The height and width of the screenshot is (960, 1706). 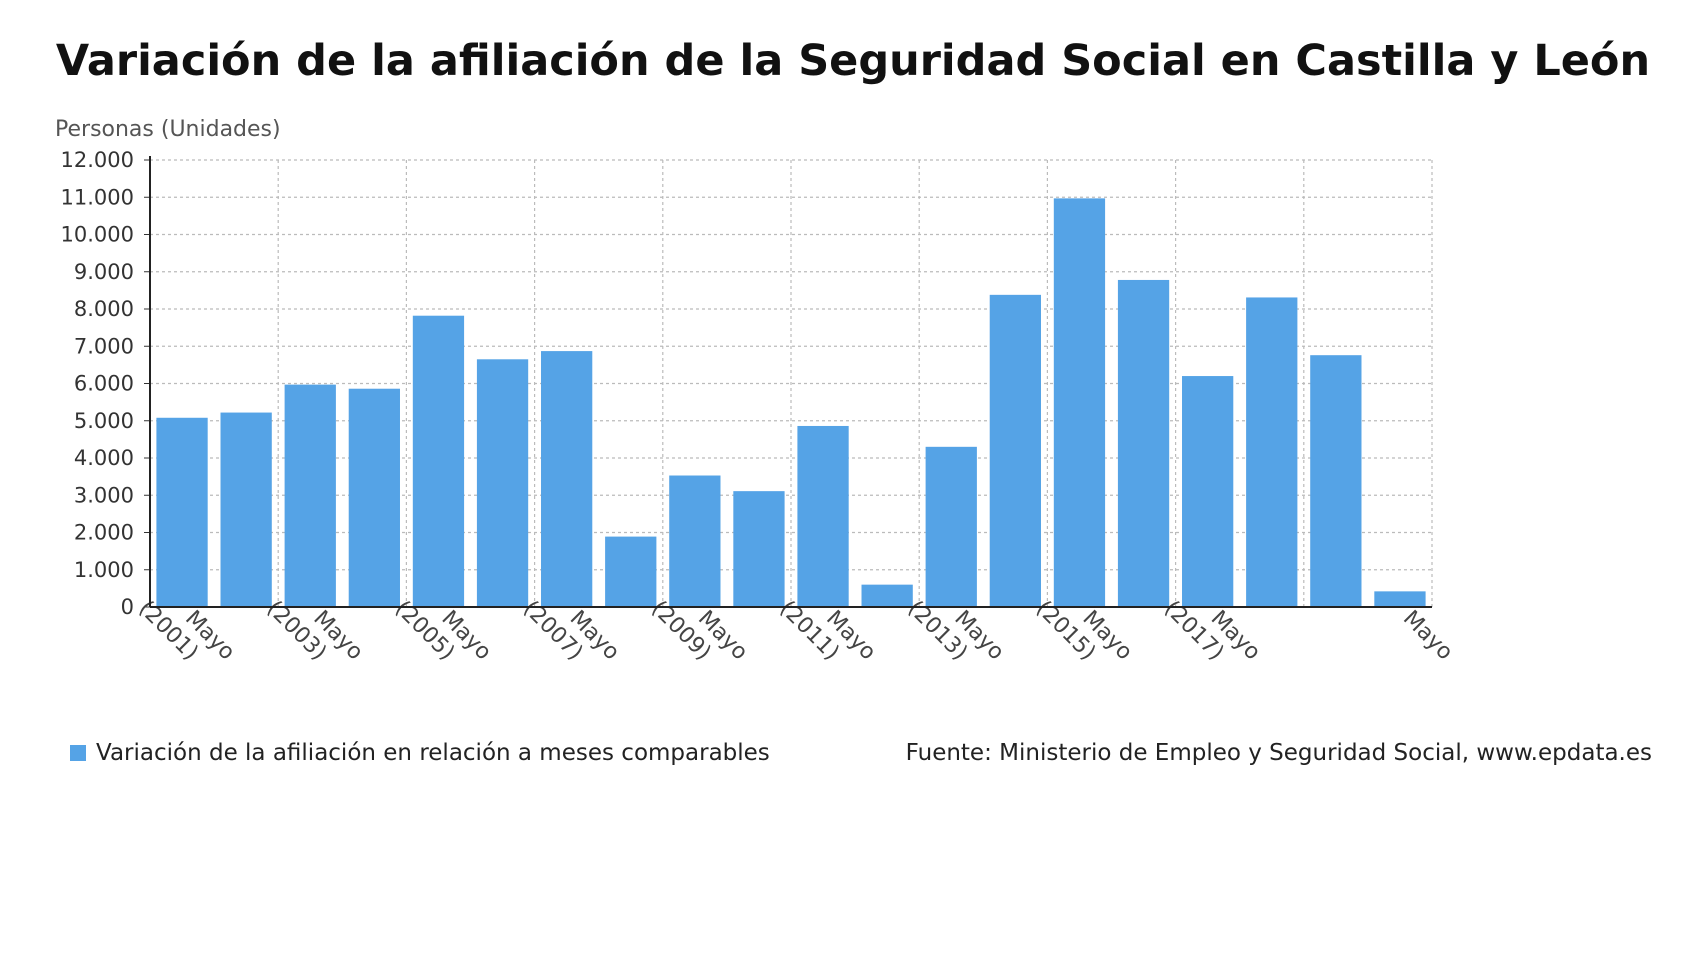 What do you see at coordinates (1079, 402) in the screenshot?
I see `bar-2015` at bounding box center [1079, 402].